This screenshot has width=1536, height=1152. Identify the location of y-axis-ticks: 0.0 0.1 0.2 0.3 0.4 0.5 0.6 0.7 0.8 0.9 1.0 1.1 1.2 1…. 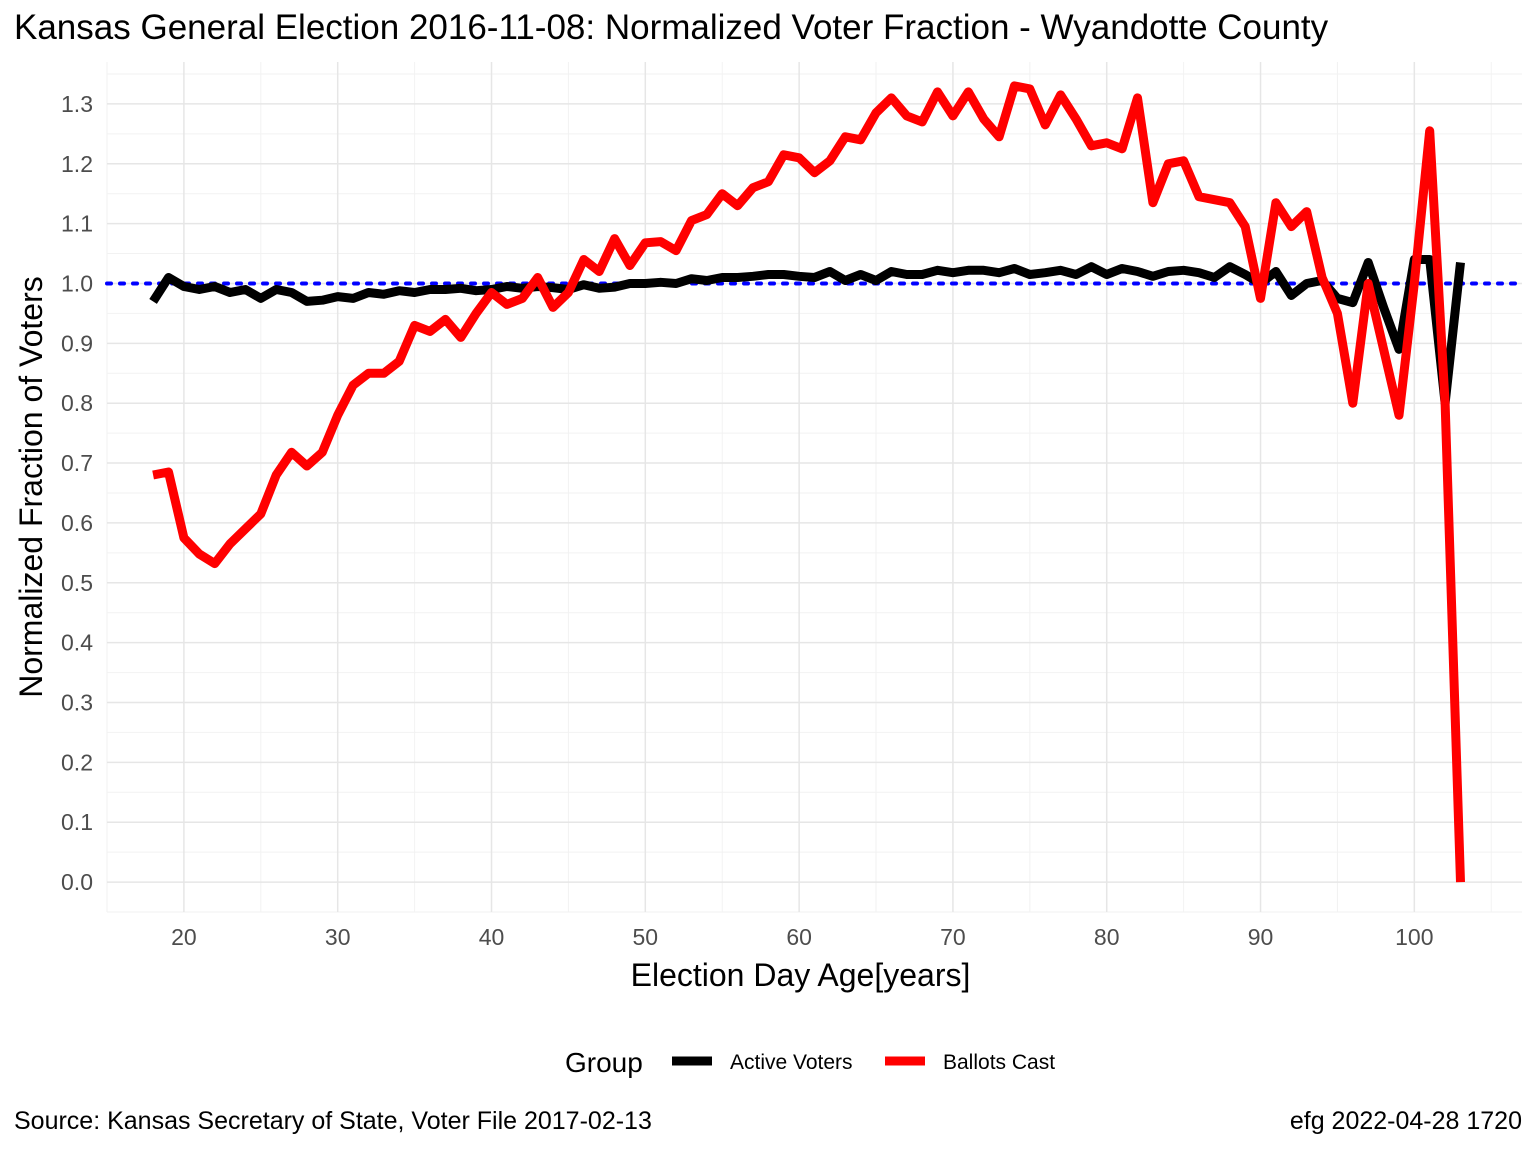
(77, 493).